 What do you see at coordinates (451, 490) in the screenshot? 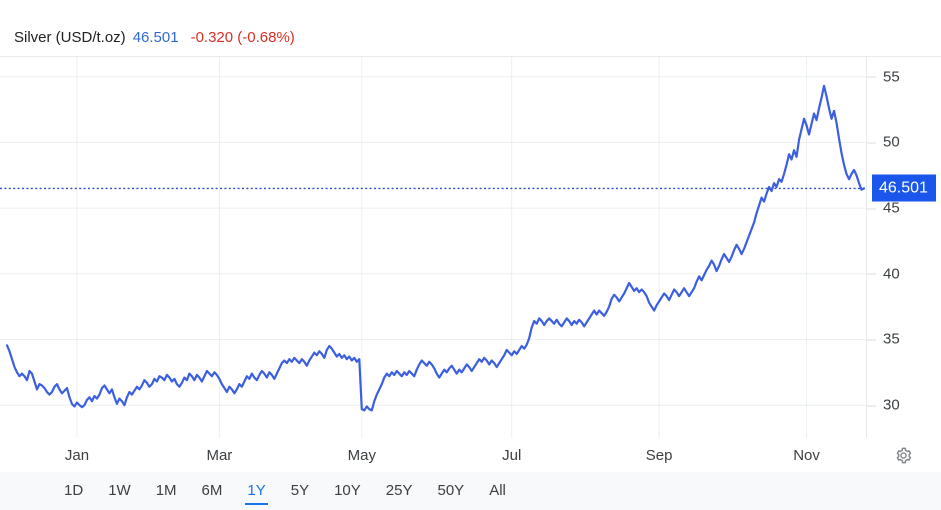
I see `range-button-50y: 50Y` at bounding box center [451, 490].